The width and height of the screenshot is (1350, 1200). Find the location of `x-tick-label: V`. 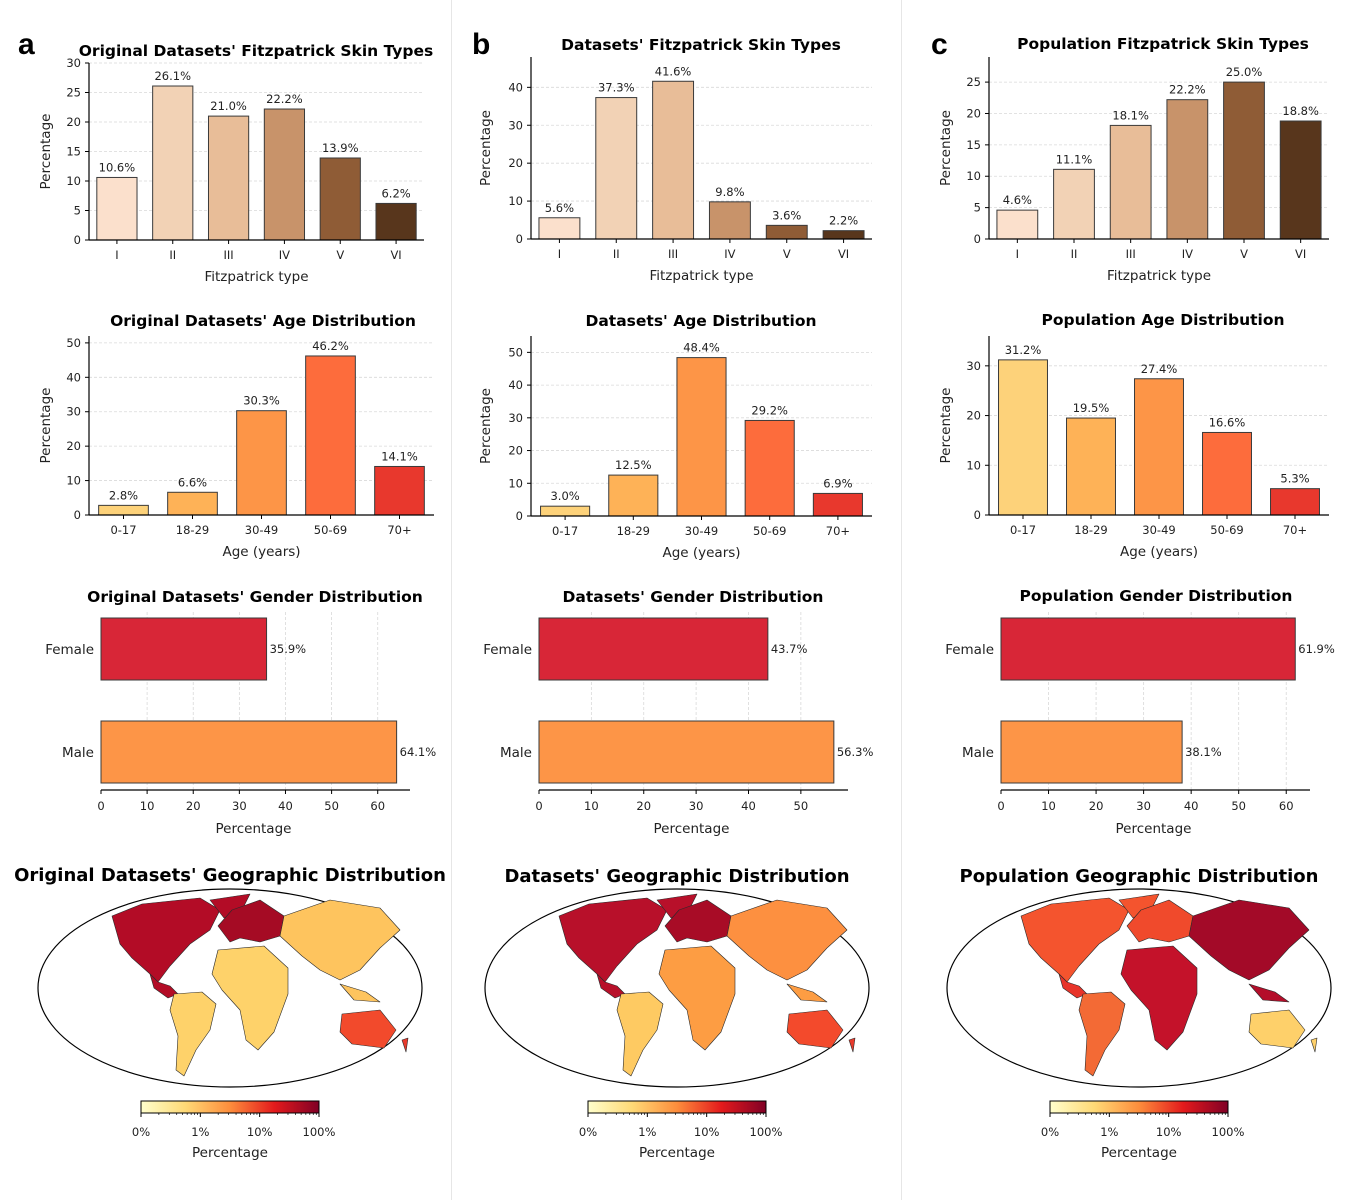

x-tick-label: V is located at coordinates (340, 255).